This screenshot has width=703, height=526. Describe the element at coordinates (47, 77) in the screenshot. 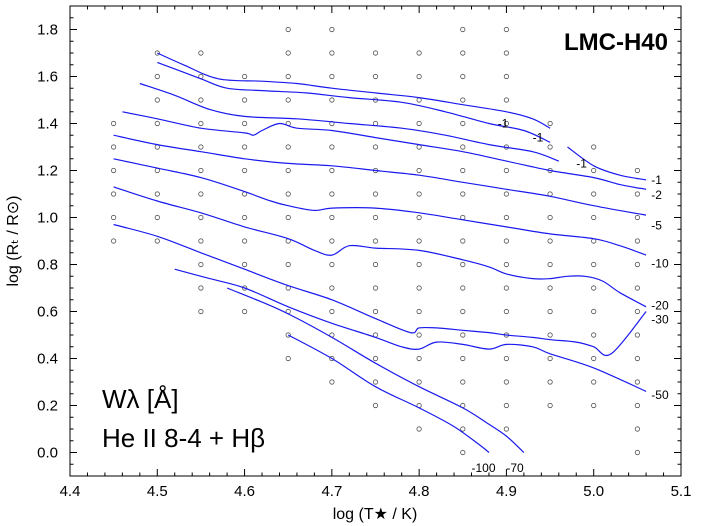

I see `y-tick-label: 1.6` at that location.